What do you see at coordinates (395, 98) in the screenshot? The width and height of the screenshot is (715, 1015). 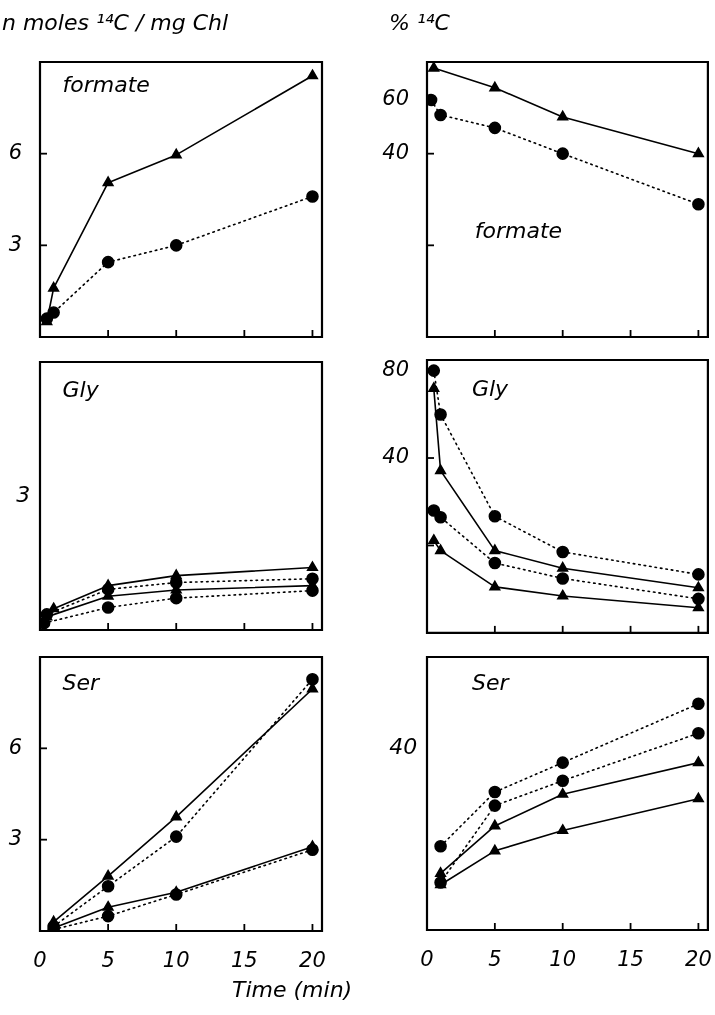 I see `y-tick-label: 60` at bounding box center [395, 98].